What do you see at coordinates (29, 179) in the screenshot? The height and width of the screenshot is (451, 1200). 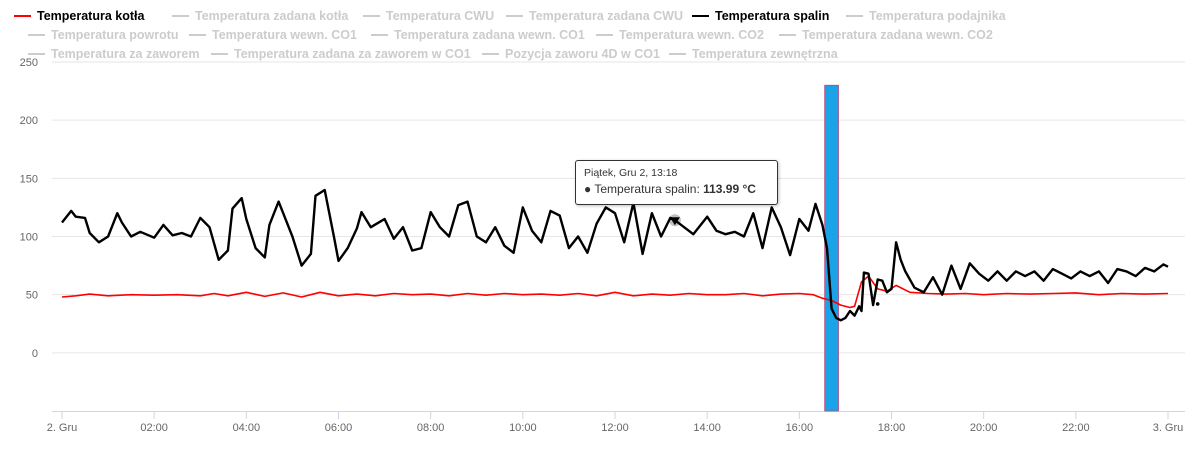 I see `y-tick-label: 150` at bounding box center [29, 179].